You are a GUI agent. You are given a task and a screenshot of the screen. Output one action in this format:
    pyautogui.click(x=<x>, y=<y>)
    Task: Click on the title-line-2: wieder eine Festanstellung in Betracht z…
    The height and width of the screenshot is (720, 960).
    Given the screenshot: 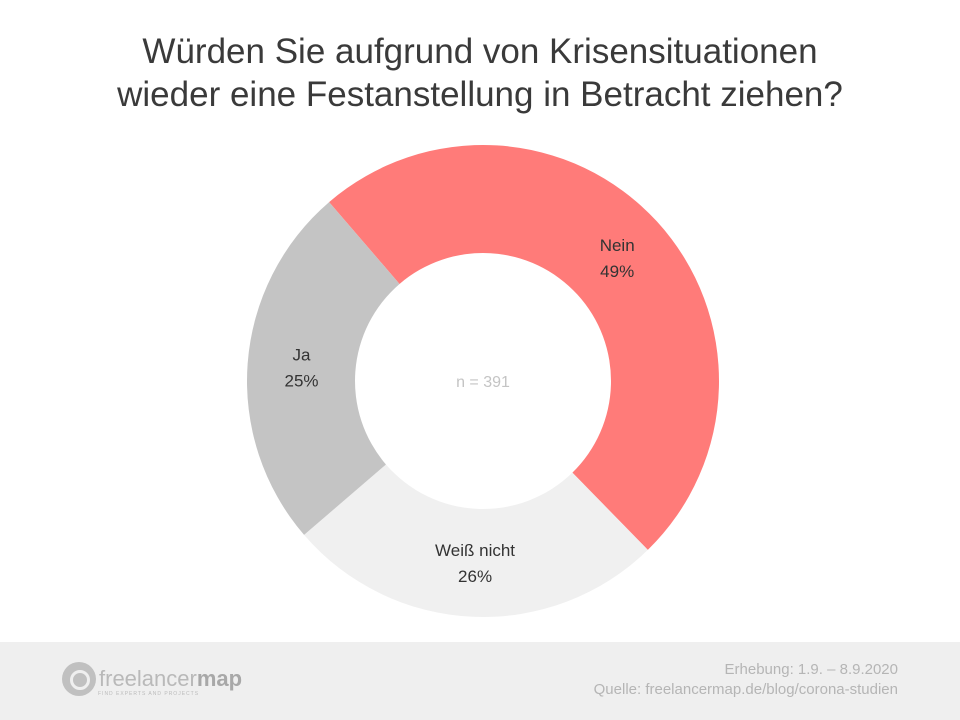 What is the action you would take?
    pyautogui.click(x=480, y=94)
    